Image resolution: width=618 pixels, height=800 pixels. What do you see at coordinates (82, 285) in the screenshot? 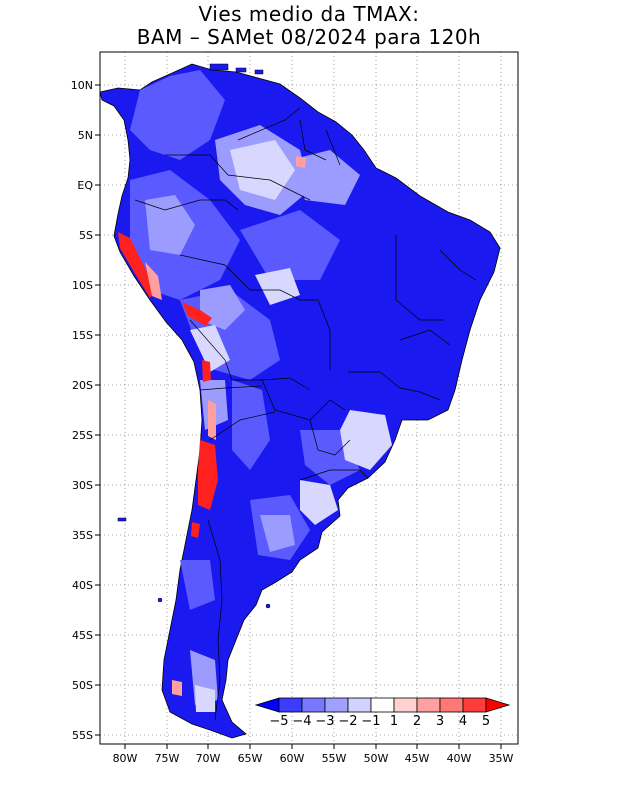
I see `lat-label: 10S` at bounding box center [82, 285].